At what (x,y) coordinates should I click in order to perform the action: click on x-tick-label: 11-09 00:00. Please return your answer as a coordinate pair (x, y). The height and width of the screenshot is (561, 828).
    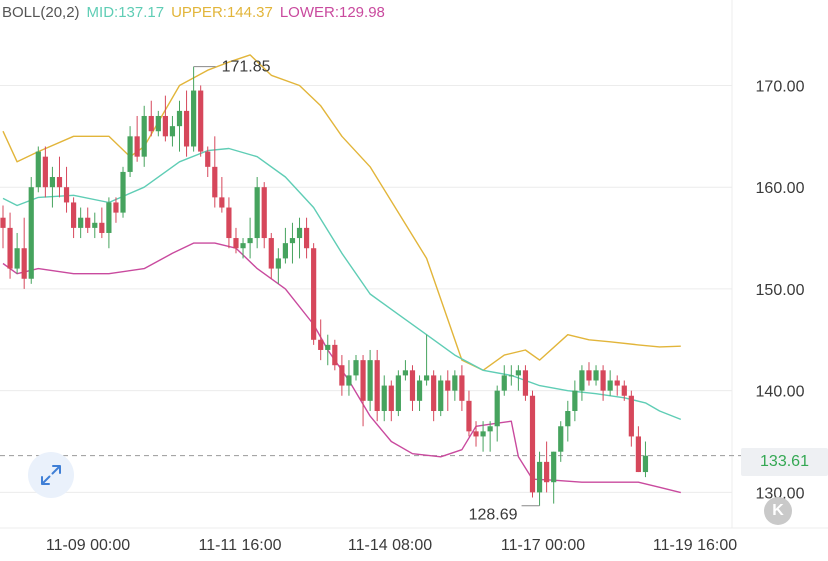
    Looking at the image, I should click on (88, 545).